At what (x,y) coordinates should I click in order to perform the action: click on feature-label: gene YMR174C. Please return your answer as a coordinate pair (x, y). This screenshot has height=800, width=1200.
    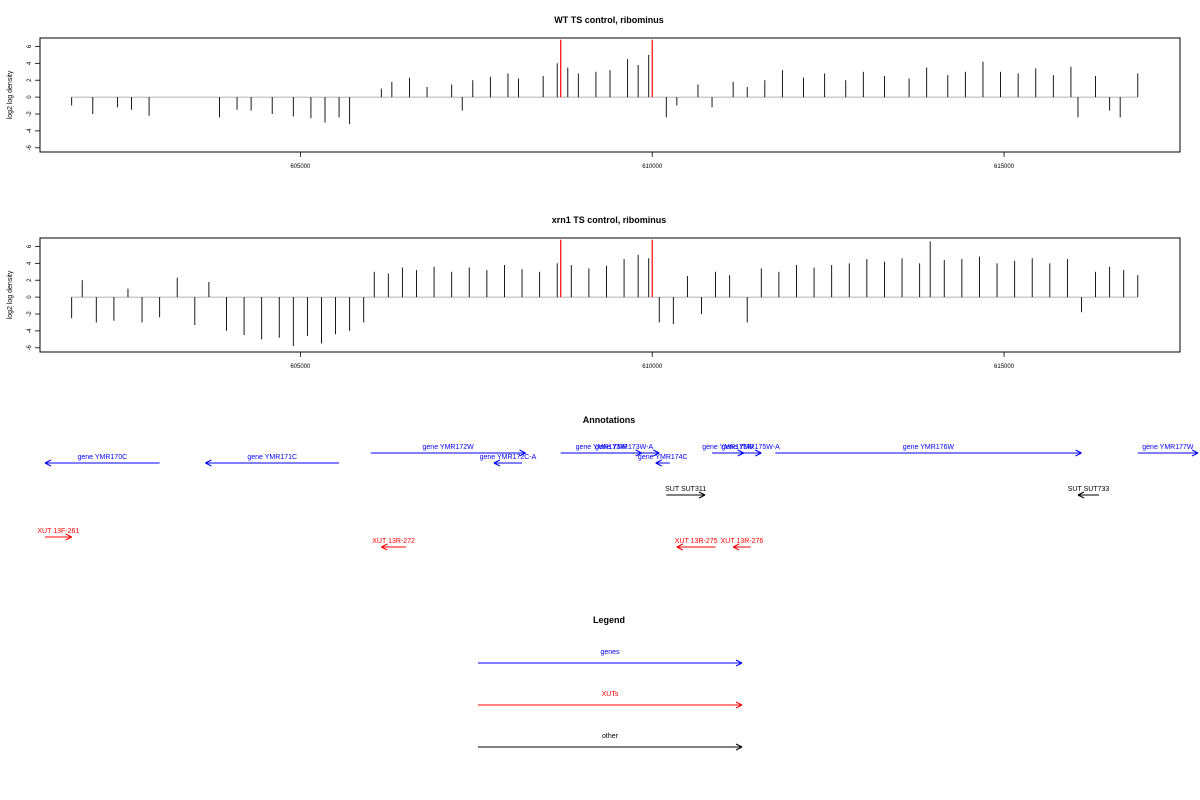
    Looking at the image, I should click on (663, 457).